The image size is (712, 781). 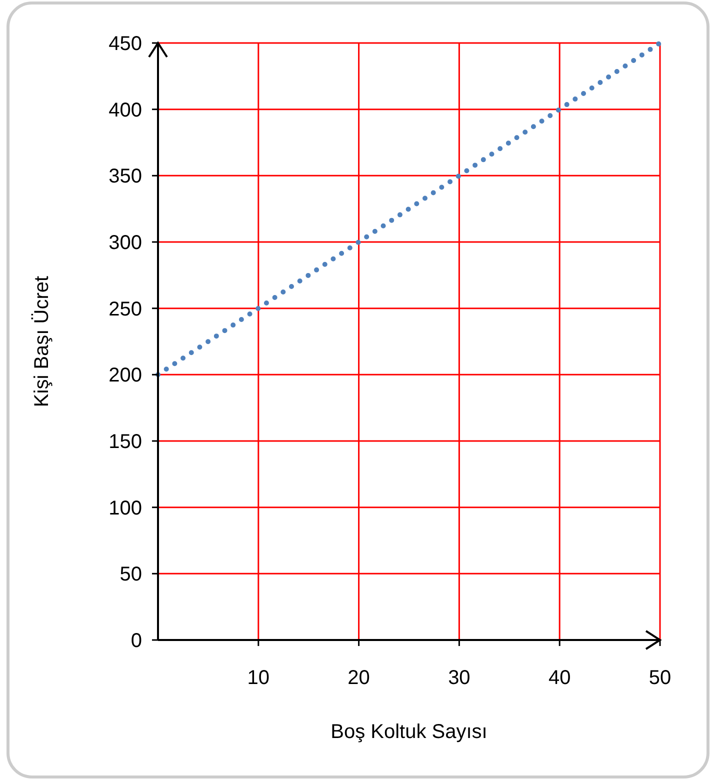 I want to click on y-tick-label: 400, so click(x=125, y=110).